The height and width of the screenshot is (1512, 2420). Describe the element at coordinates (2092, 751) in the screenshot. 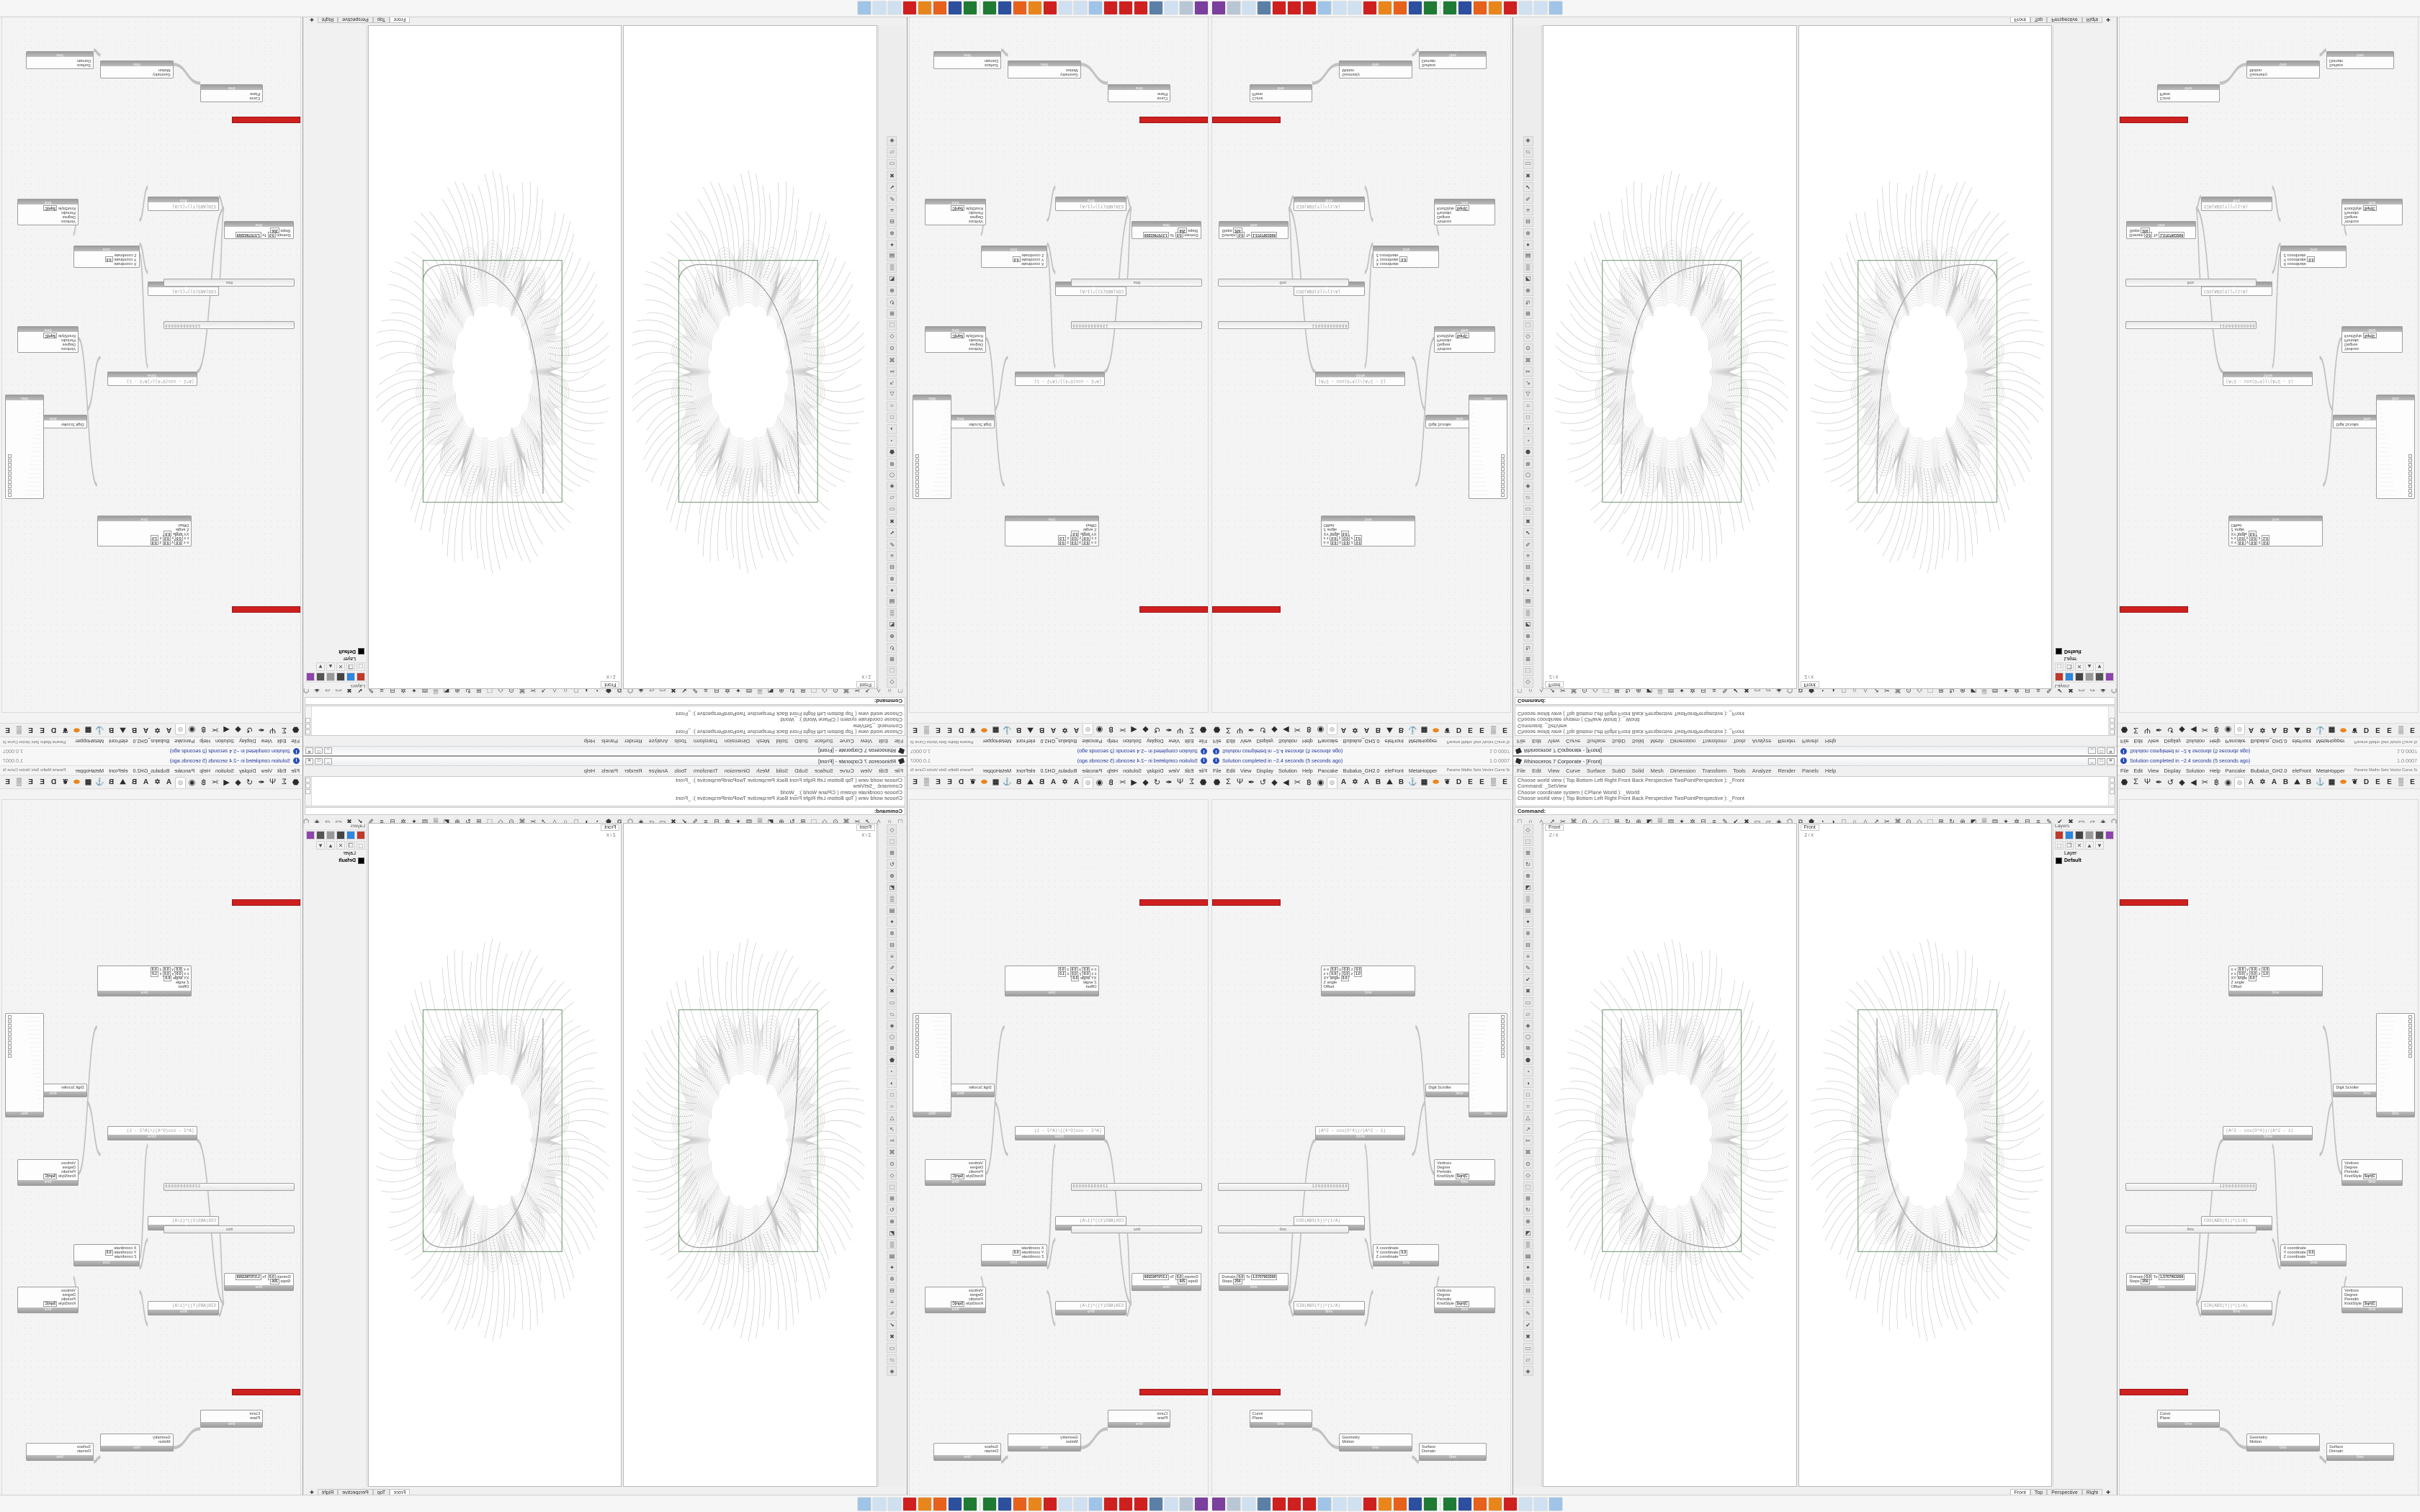

I see `minimize-icon: _` at that location.